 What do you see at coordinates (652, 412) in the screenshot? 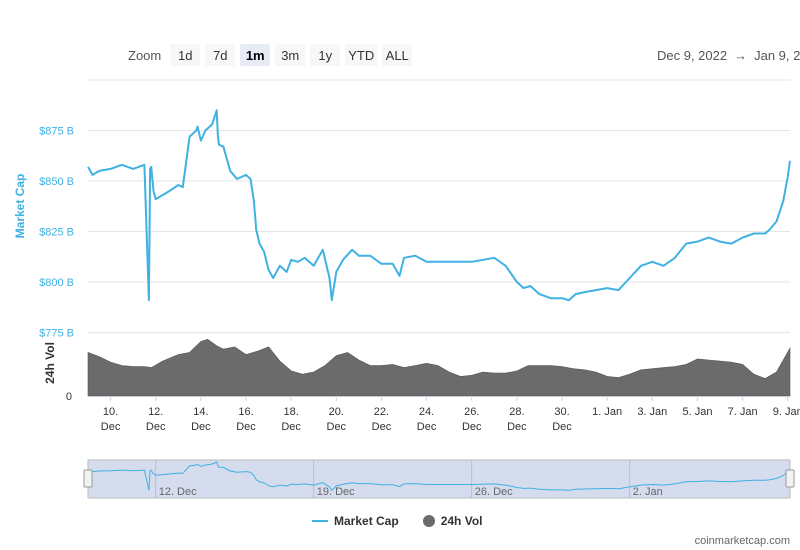
I see `x-tick-label: 3. Jan` at bounding box center [652, 412].